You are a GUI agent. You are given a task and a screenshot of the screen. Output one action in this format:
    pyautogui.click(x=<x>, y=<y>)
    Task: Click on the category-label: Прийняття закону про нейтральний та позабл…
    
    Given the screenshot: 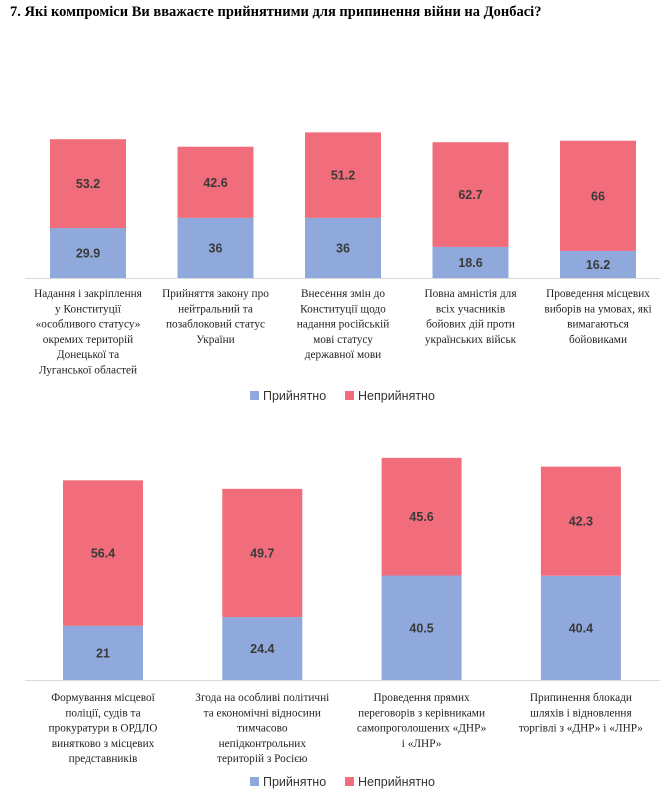 What is the action you would take?
    pyautogui.click(x=215, y=317)
    